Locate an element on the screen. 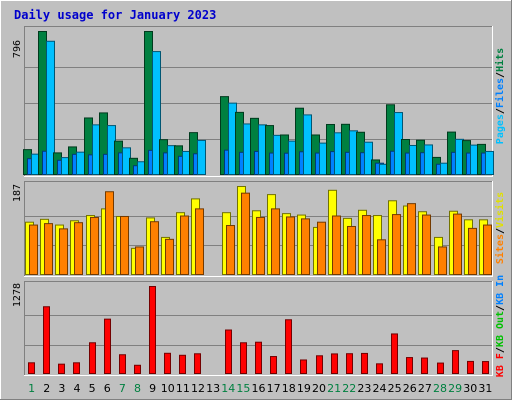 Image resolution: width=512 pixels, height=400 pixels. kbytes-panel-legend: KB F/KB Out/KB In is located at coordinates (500, 326).